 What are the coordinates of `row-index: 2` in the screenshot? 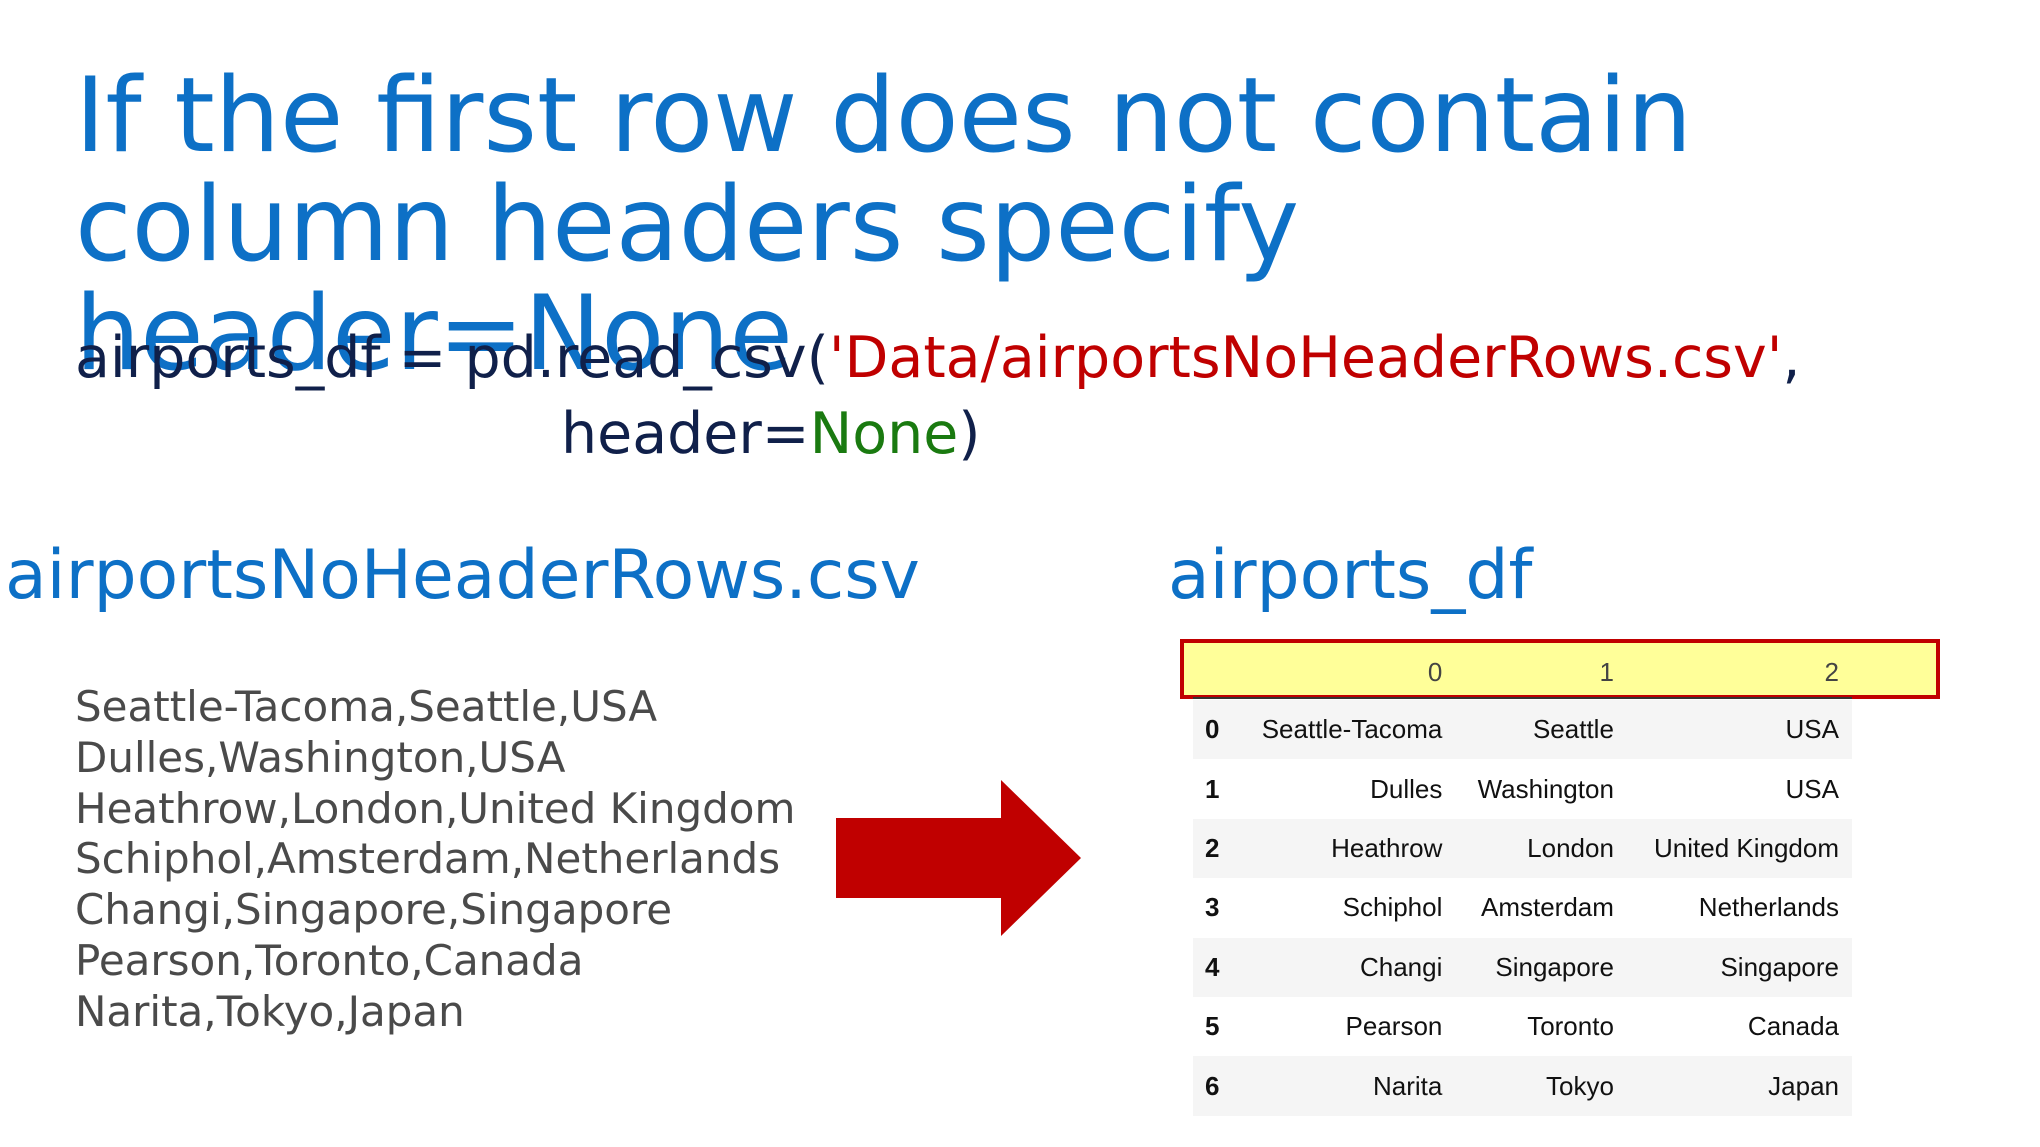 It's located at (1212, 847).